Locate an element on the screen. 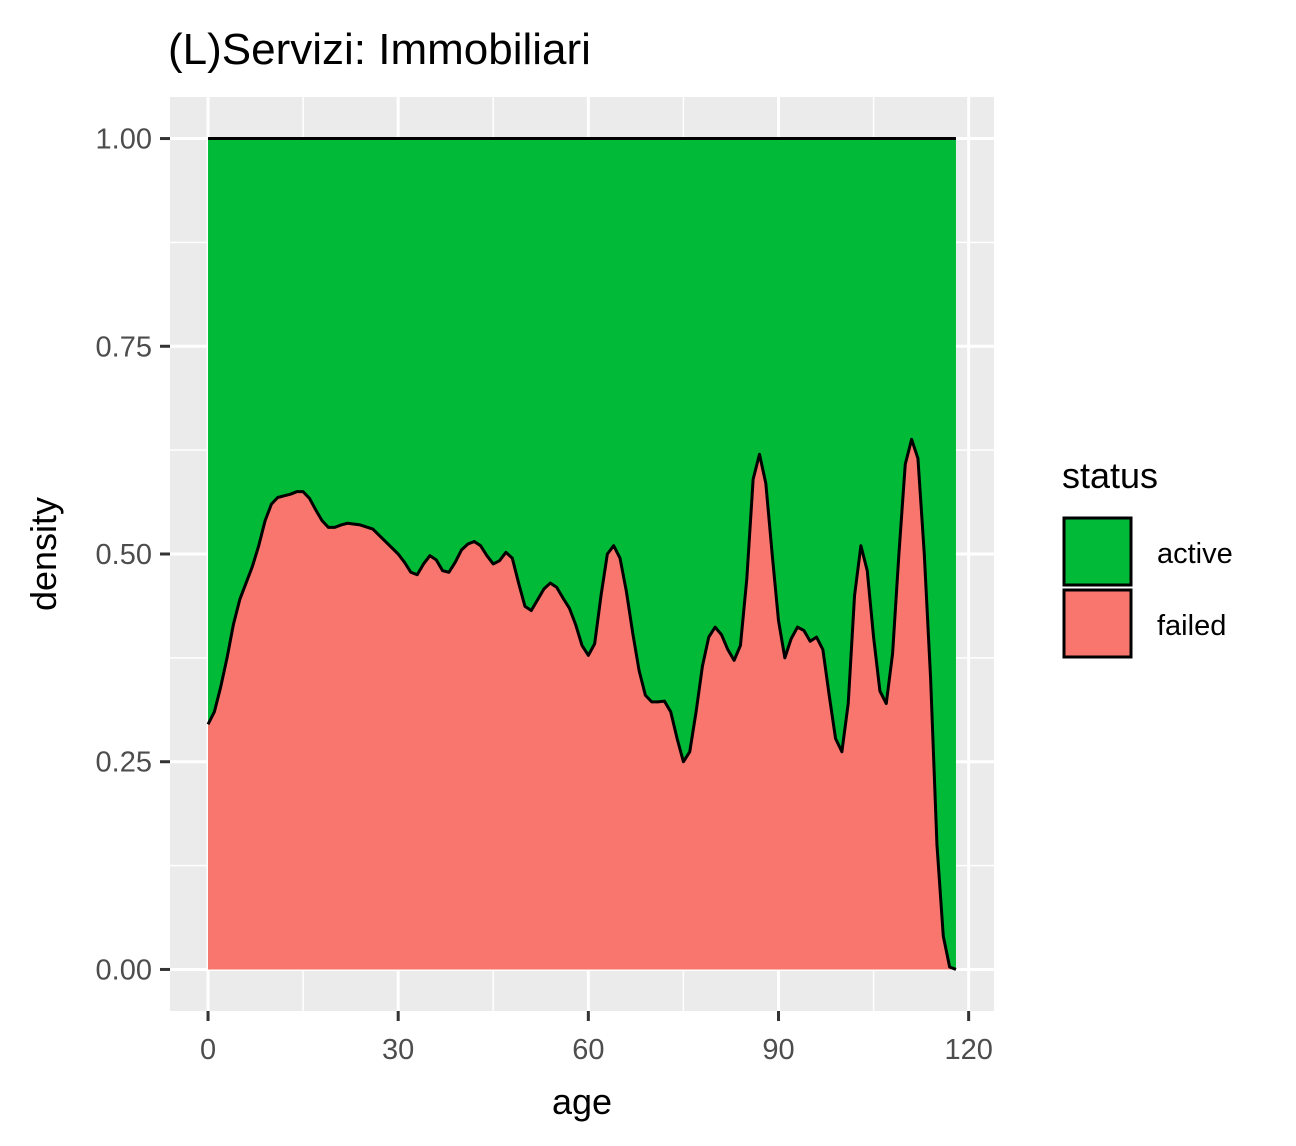 This screenshot has height=1146, width=1296. x-tick-label: 0 is located at coordinates (208, 1050).